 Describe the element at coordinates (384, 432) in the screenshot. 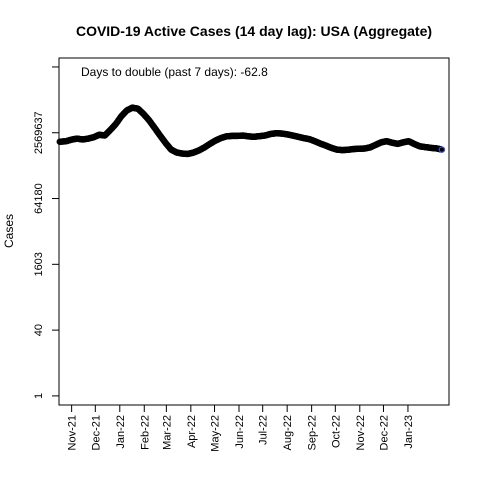

I see `x-tick-label: Dec-22` at that location.